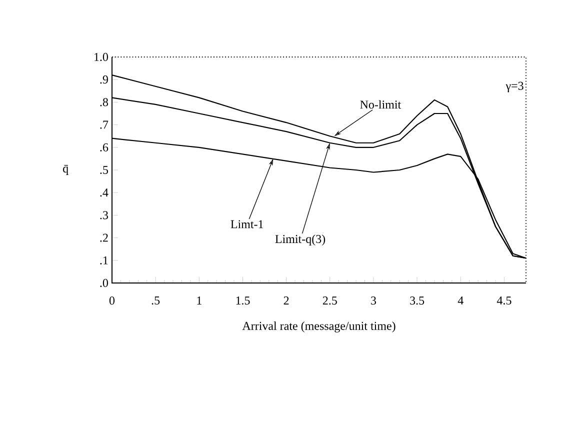 This screenshot has width=569, height=423. I want to click on x-tick-label: 1, so click(199, 300).